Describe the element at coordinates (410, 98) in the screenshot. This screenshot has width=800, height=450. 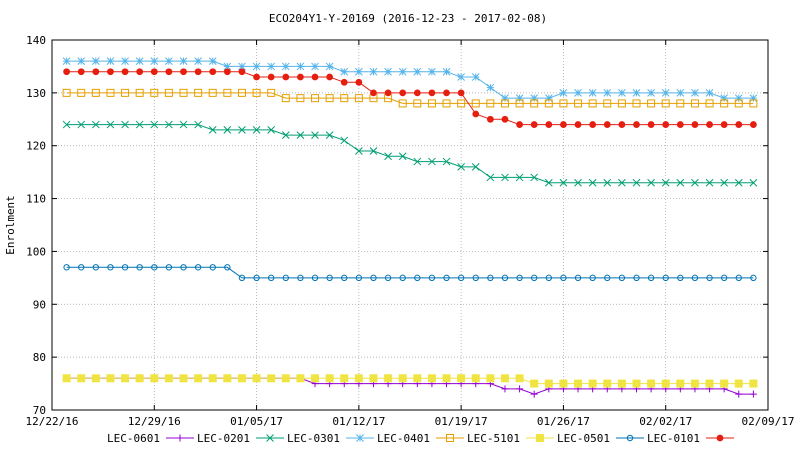
I see `series-line` at that location.